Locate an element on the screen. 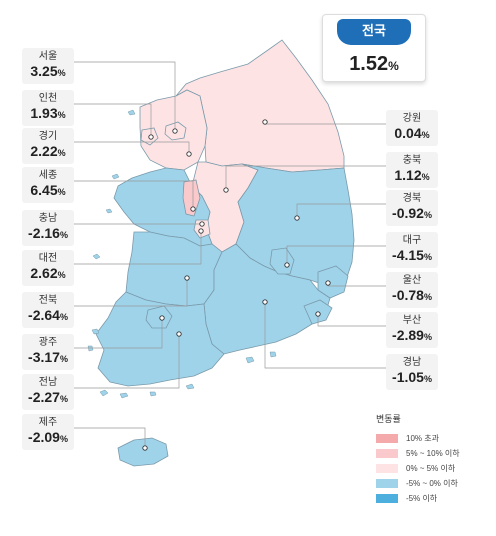 This screenshot has width=496, height=536. legend-label: 0% ~ 5% 이하 is located at coordinates (431, 468).